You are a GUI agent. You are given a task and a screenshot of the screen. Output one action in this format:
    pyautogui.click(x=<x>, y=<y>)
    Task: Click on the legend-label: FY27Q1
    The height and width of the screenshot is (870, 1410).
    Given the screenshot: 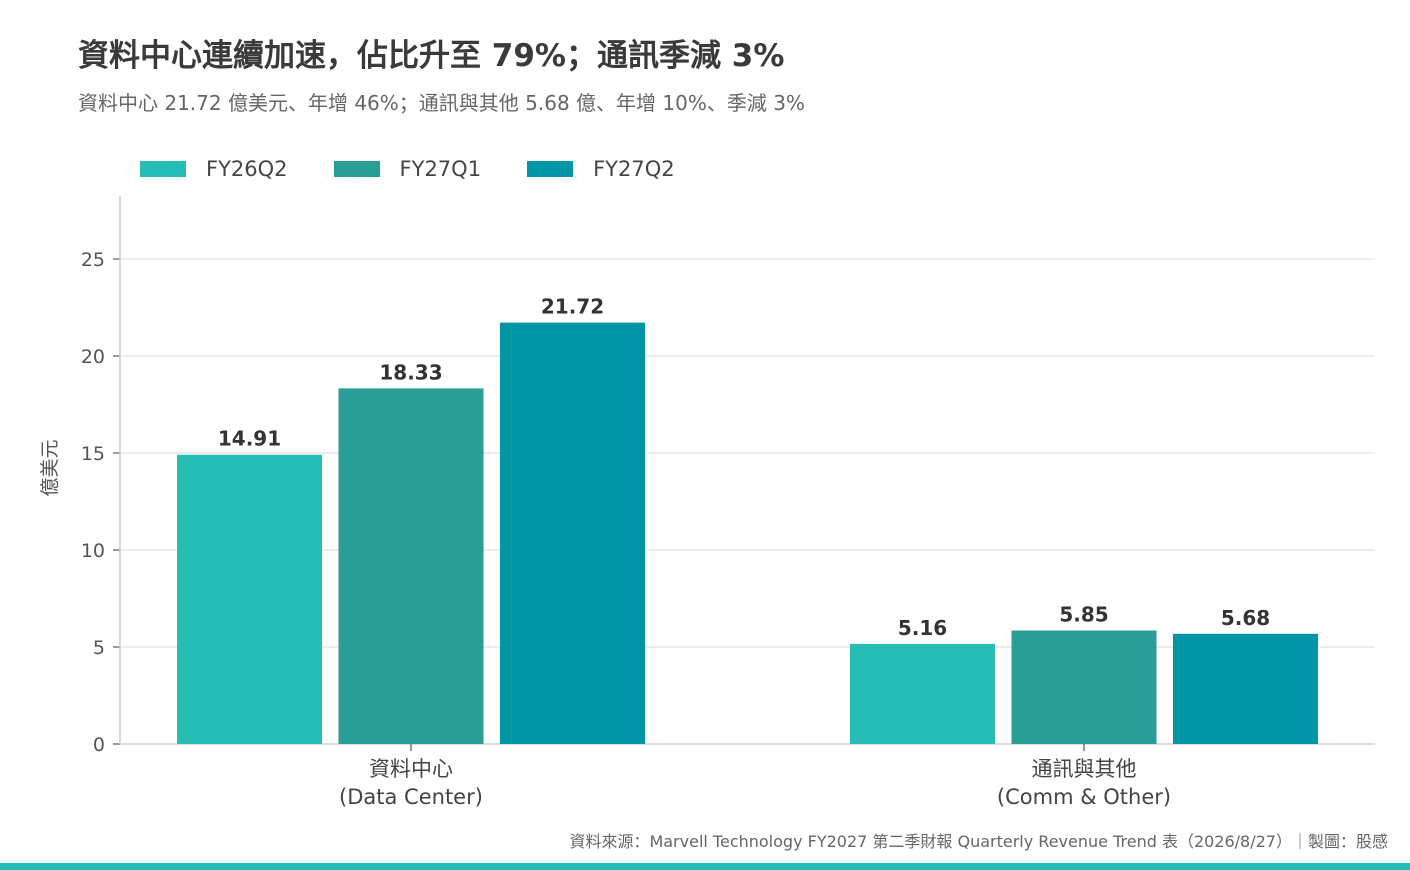 What is the action you would take?
    pyautogui.click(x=440, y=169)
    